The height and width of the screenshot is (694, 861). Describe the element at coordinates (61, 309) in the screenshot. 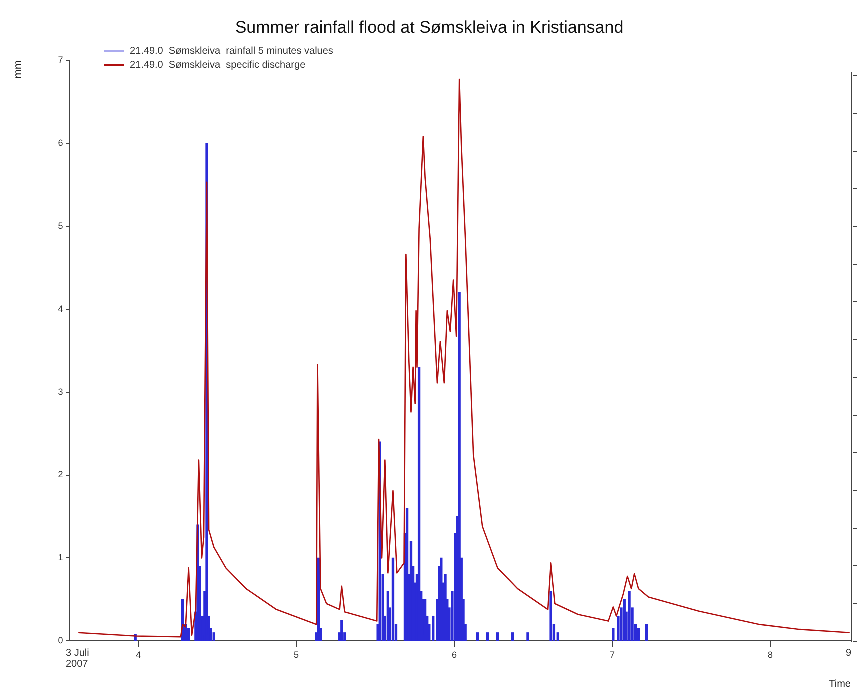

I see `y-tick-label: 4` at that location.